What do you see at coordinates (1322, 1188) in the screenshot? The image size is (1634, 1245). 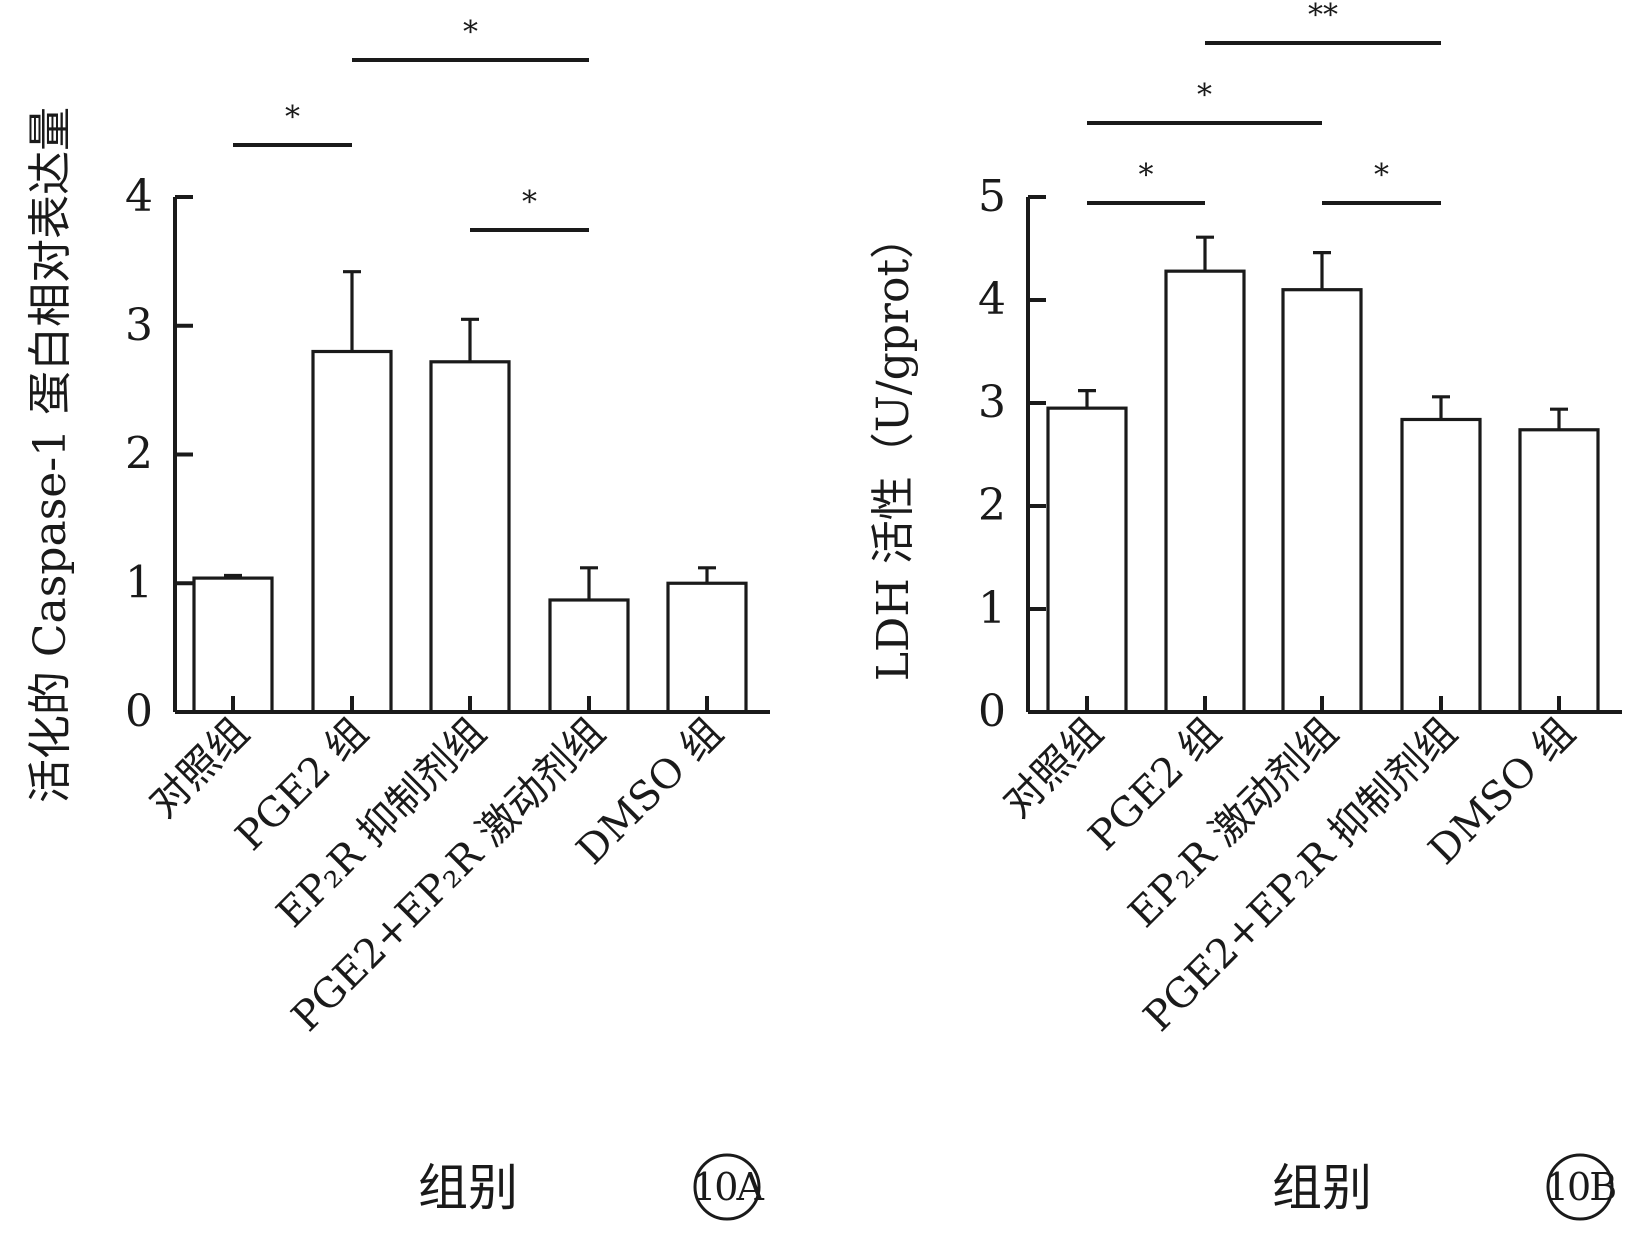 I see `chart2-x-axis-label: 组别` at bounding box center [1322, 1188].